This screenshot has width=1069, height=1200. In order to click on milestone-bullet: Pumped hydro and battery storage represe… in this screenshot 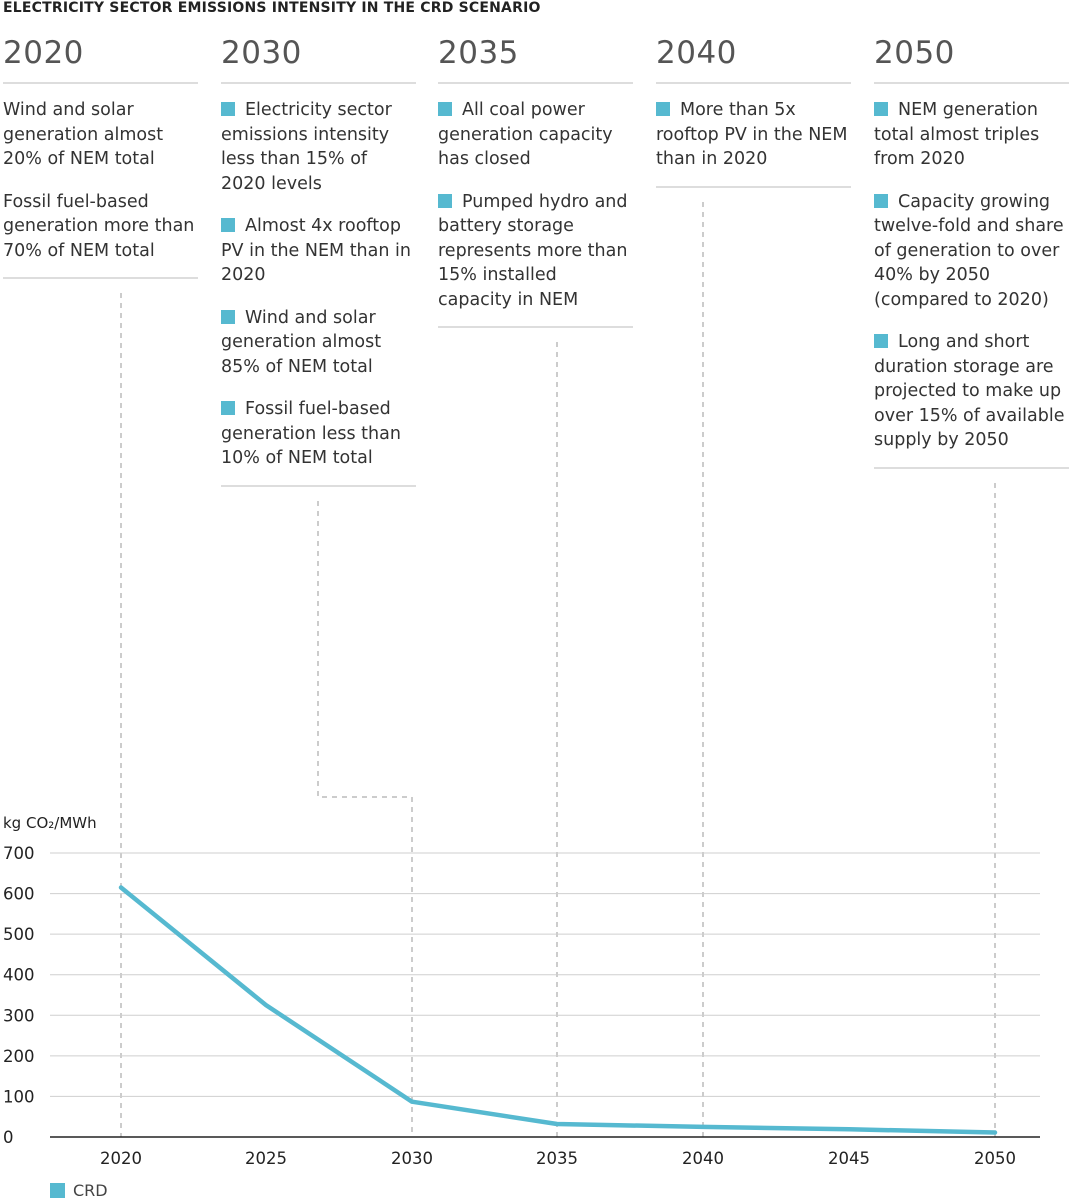, I will do `click(535, 251)`.